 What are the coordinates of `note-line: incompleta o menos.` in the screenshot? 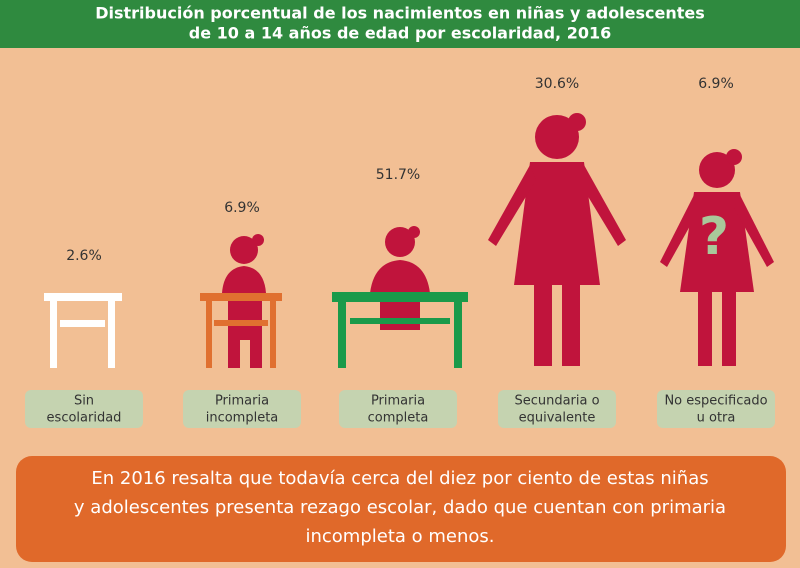 It's located at (399, 536).